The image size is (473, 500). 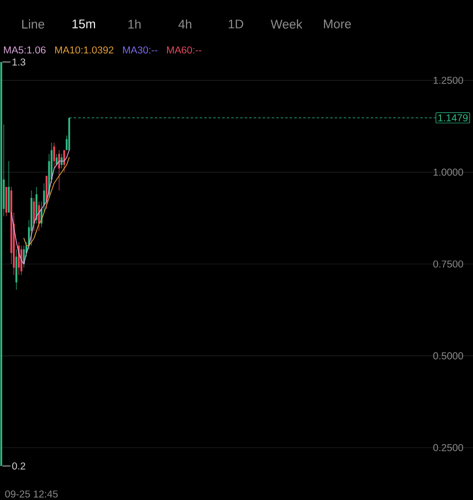 I want to click on y-tick-label: 0.7500, so click(x=448, y=264).